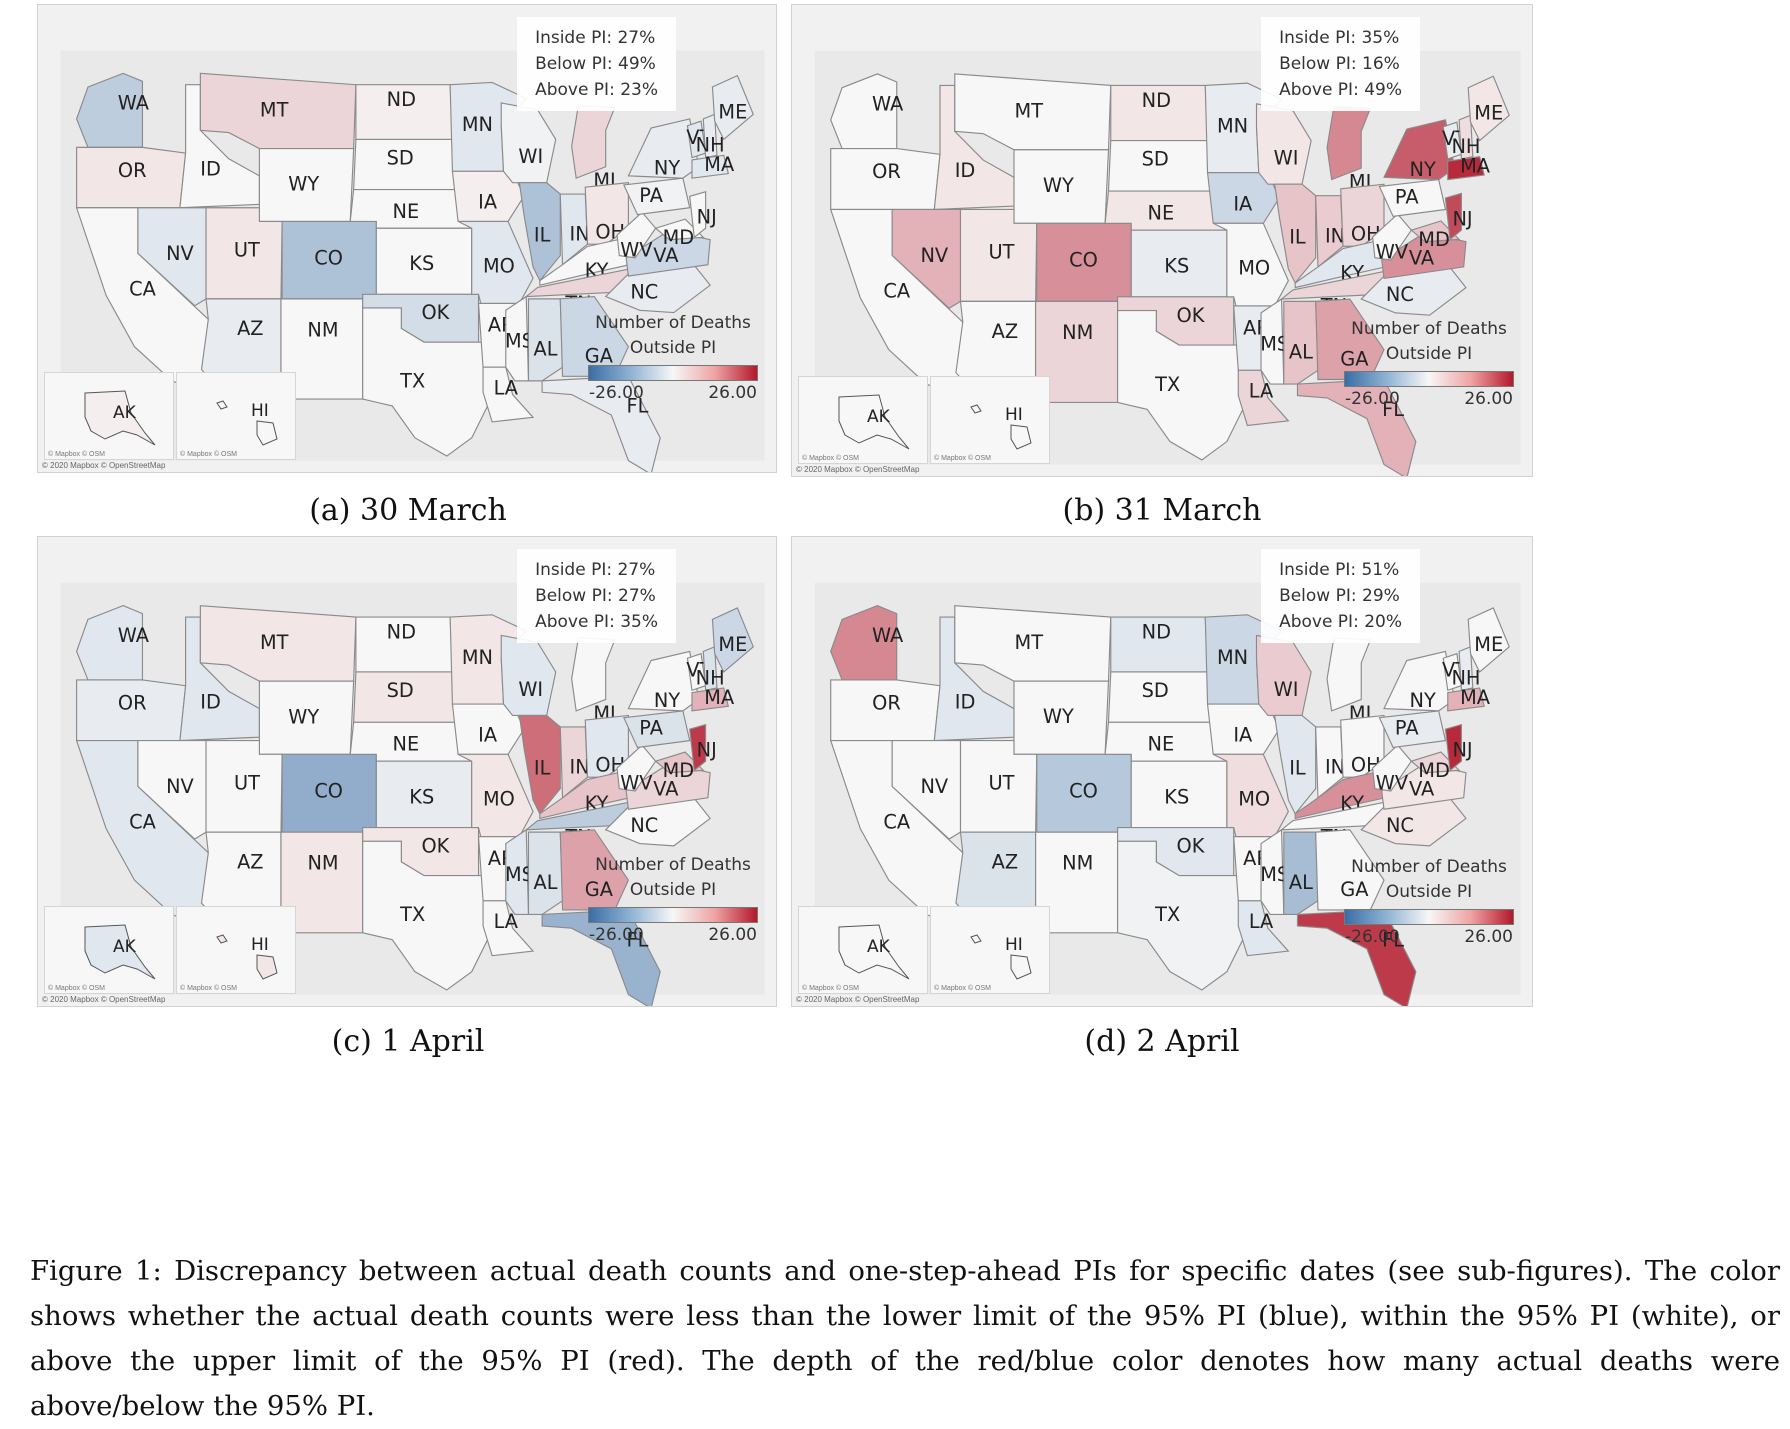  Describe the element at coordinates (1434, 770) in the screenshot. I see `state-label-MD: MD` at that location.